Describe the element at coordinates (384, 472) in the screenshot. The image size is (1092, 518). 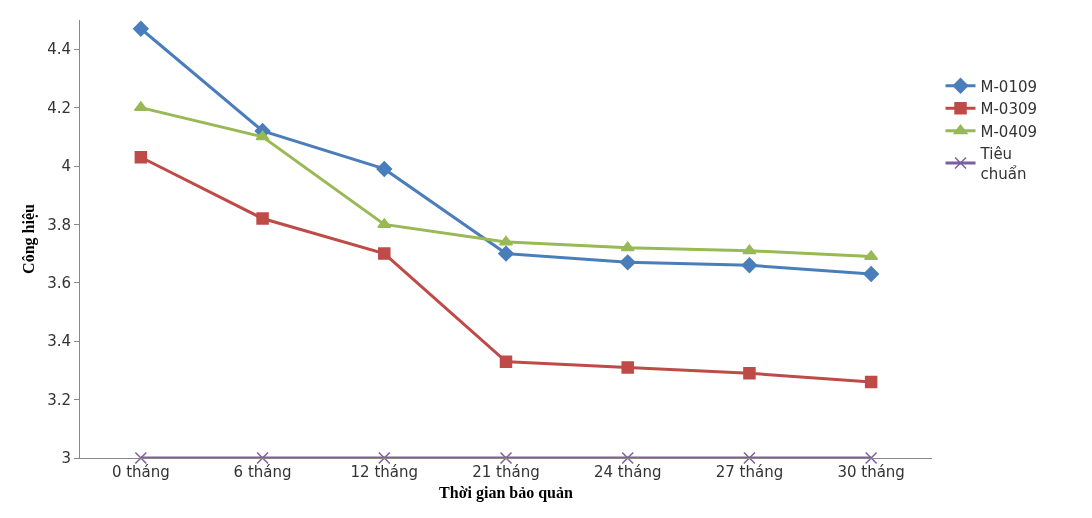
I see `x-tick-label: 12 tháng` at that location.